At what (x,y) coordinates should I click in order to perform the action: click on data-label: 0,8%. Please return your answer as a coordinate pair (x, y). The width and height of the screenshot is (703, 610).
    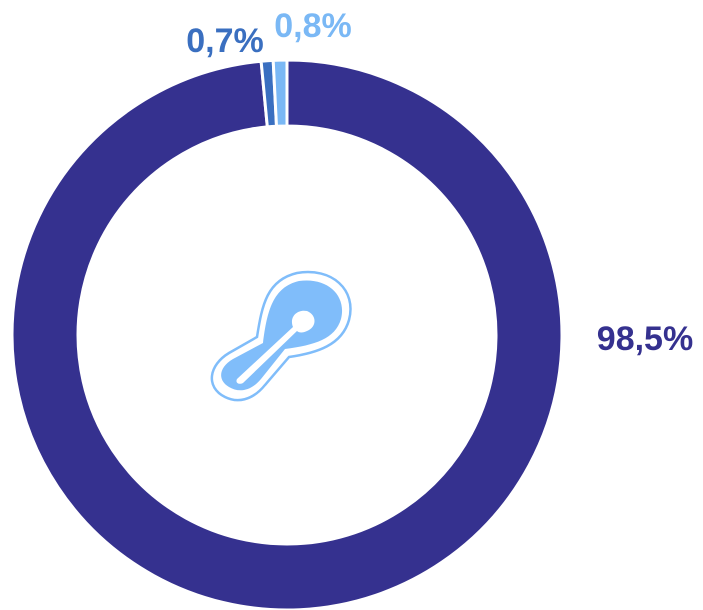
    Looking at the image, I should click on (313, 26).